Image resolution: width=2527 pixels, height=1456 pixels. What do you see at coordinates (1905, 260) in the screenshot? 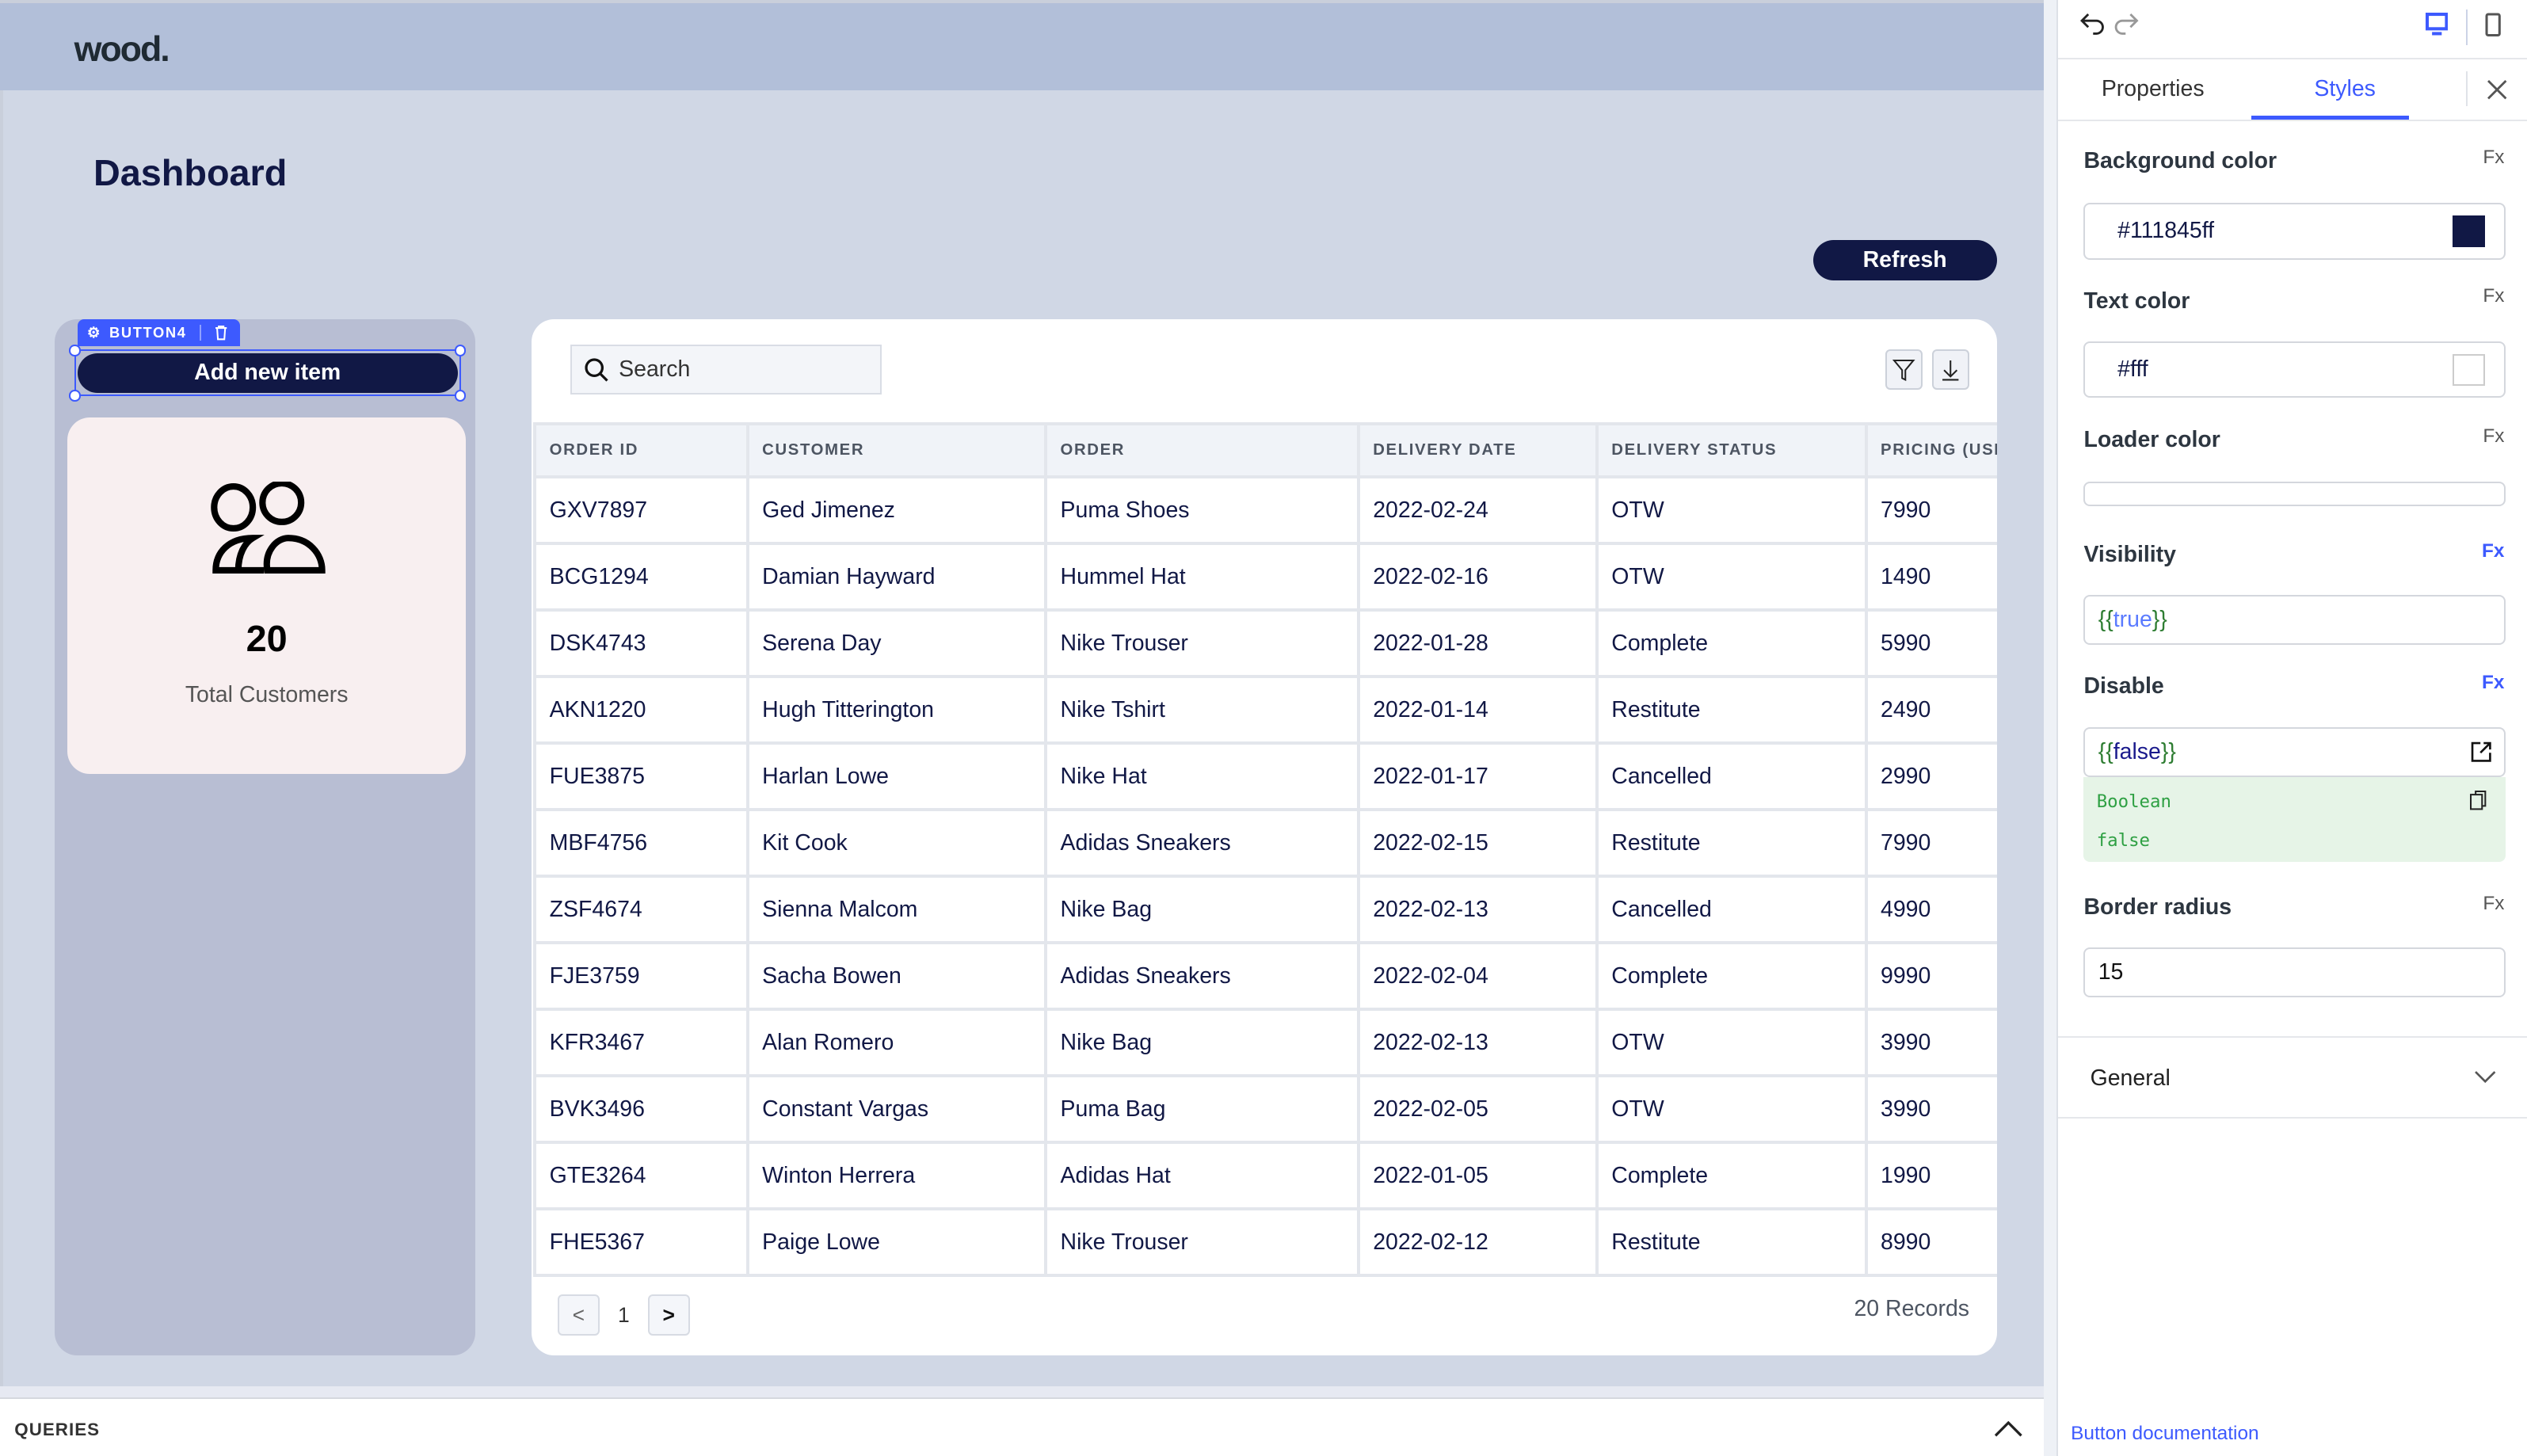
I see `refresh-button: Refresh` at bounding box center [1905, 260].